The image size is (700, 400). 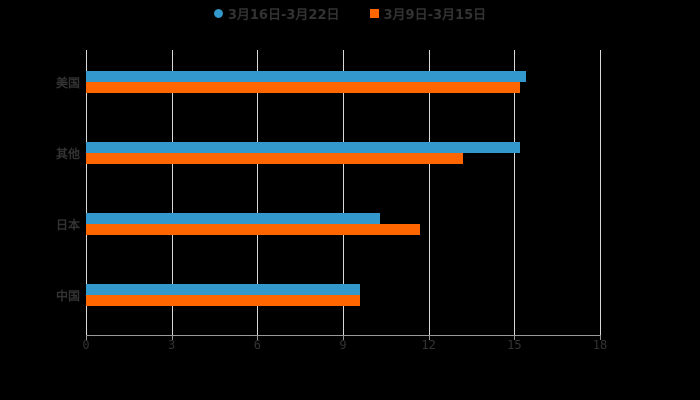 I want to click on x-tick-label: 0, so click(x=86, y=345).